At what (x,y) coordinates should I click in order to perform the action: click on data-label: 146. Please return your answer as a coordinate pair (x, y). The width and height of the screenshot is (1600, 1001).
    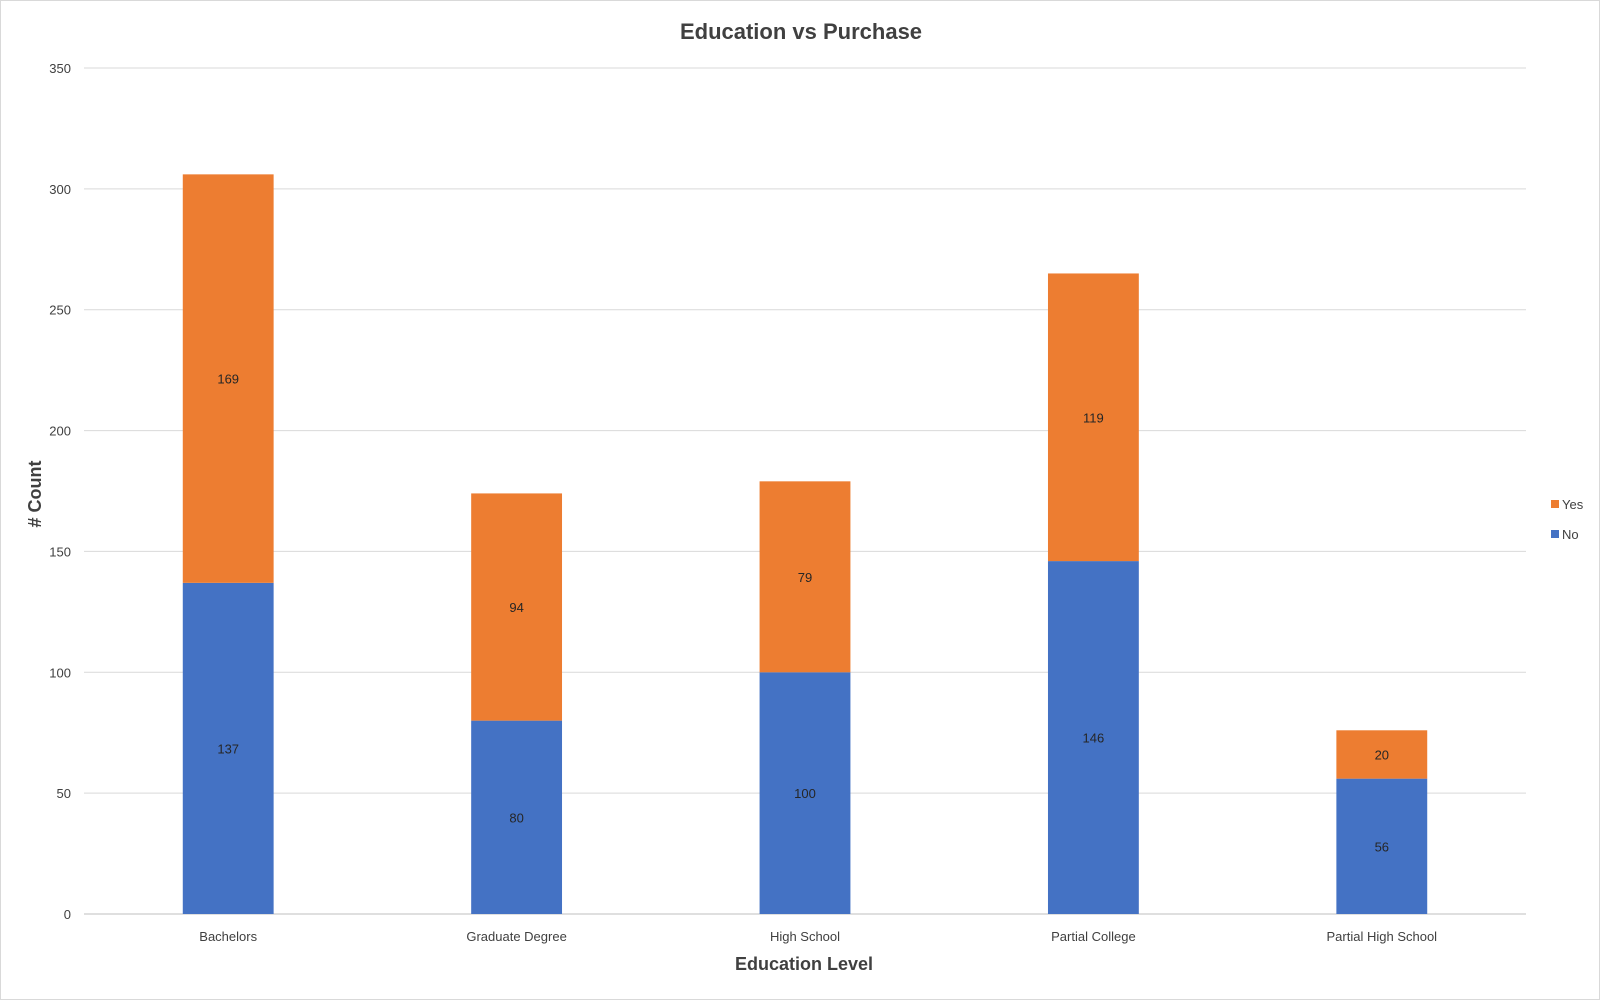
    Looking at the image, I should click on (1094, 738).